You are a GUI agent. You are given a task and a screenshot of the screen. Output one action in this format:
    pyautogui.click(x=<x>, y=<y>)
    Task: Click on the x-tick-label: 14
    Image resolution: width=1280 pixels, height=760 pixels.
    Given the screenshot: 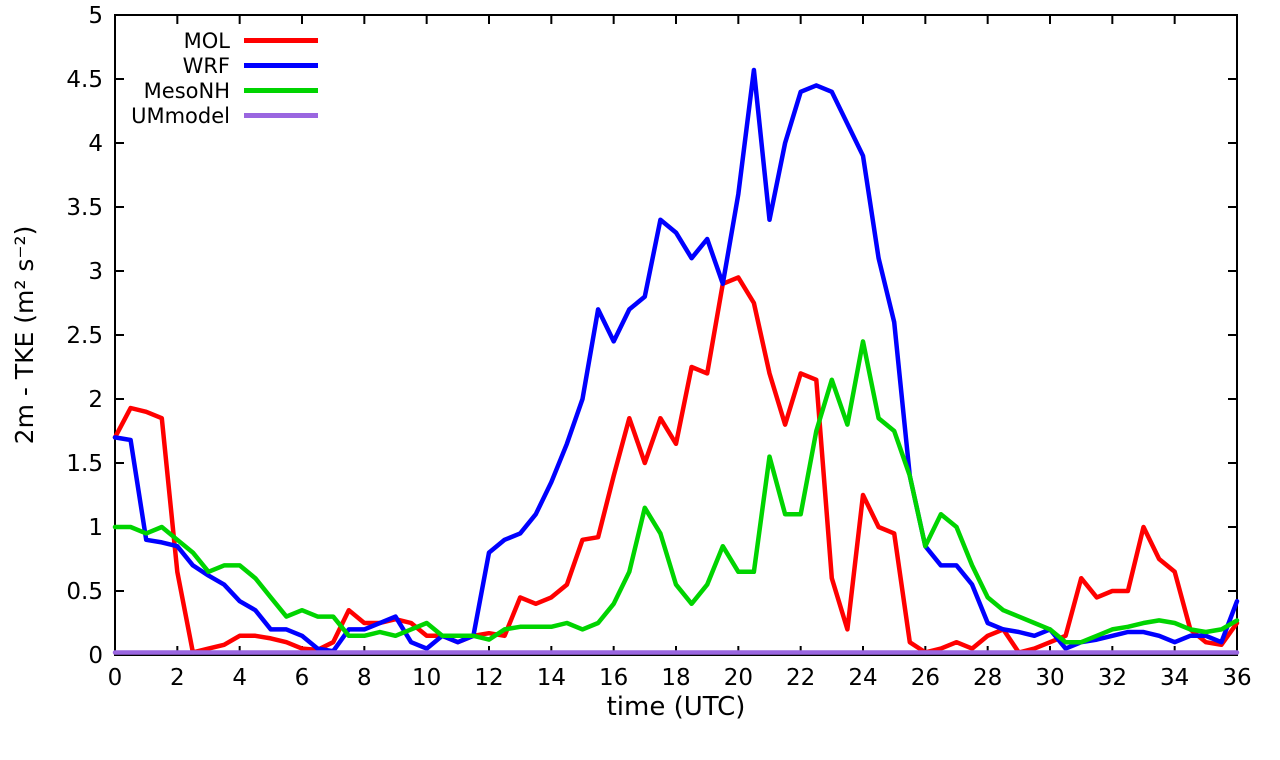 What is the action you would take?
    pyautogui.click(x=551, y=678)
    